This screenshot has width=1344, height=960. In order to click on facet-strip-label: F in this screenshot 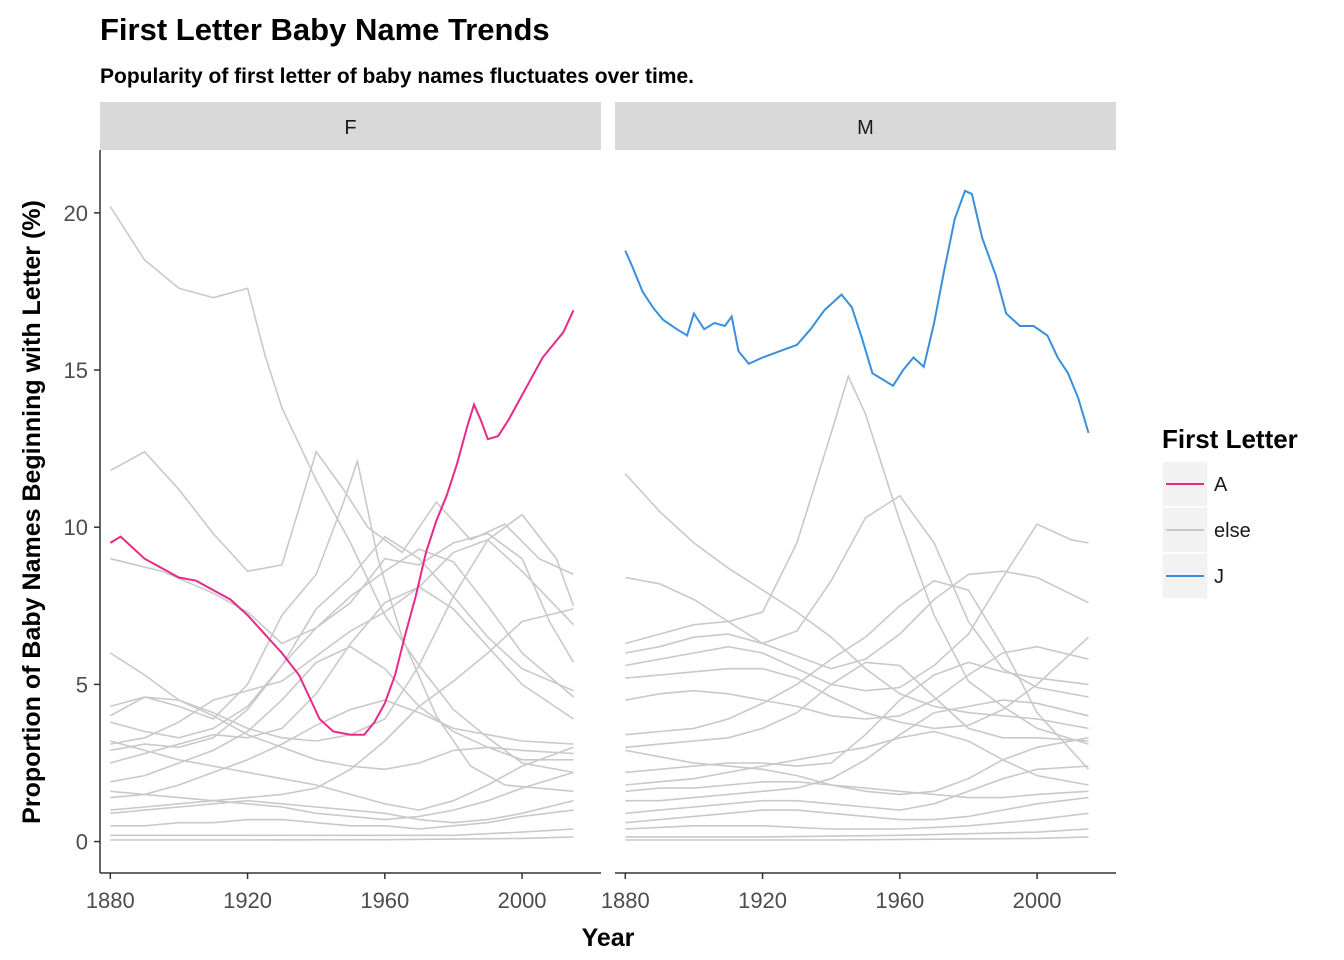, I will do `click(350, 128)`.